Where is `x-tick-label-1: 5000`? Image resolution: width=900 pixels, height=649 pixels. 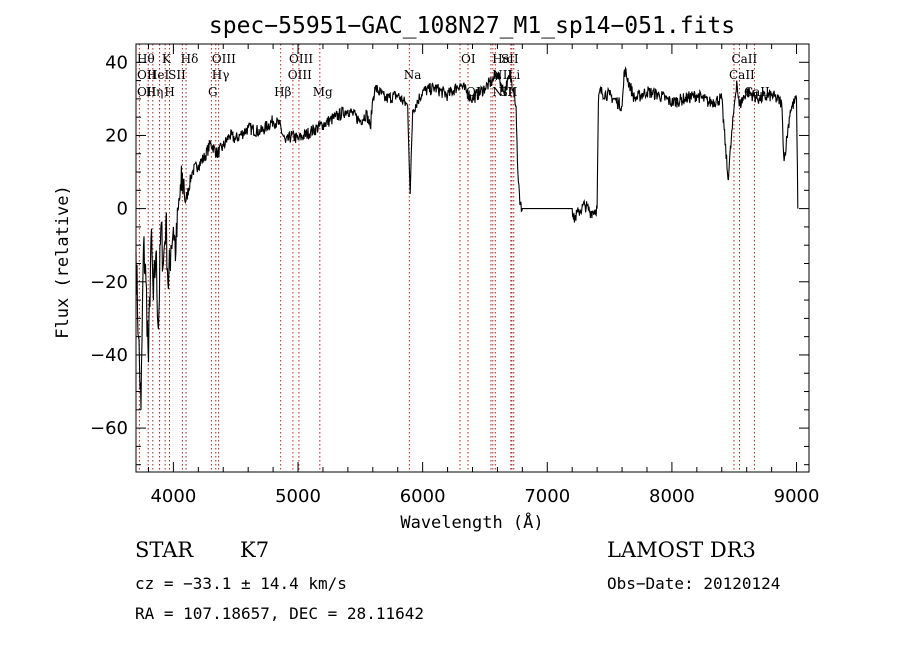 x-tick-label-1: 5000 is located at coordinates (298, 496).